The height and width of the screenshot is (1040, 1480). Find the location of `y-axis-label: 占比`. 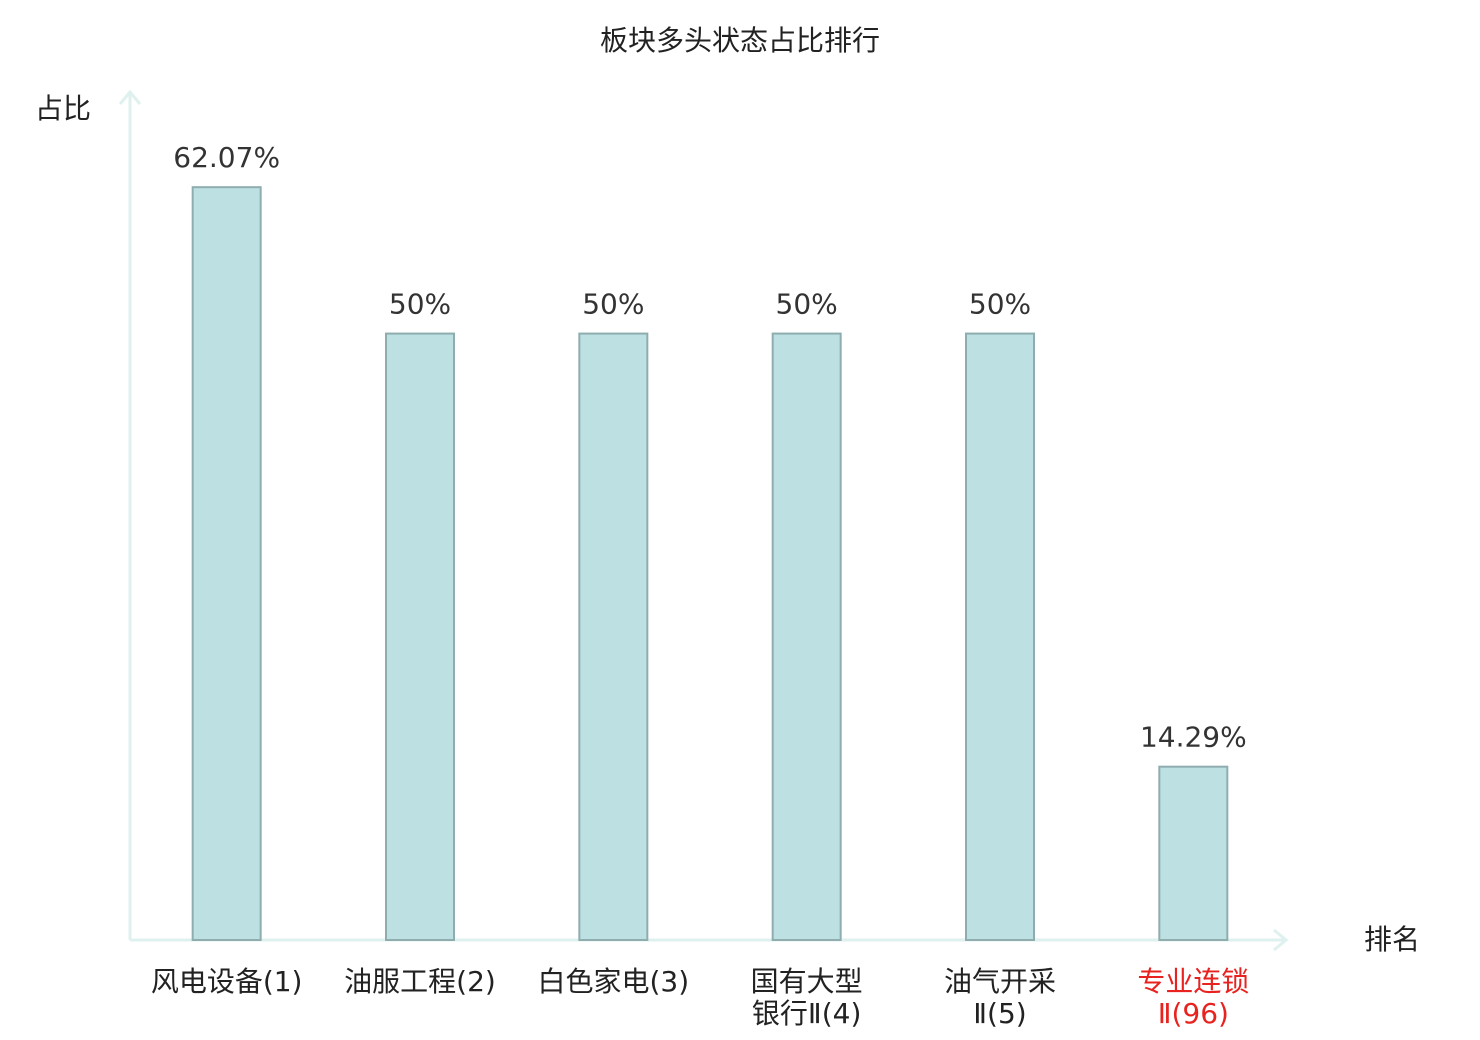

y-axis-label: 占比 is located at coordinates (63, 108).